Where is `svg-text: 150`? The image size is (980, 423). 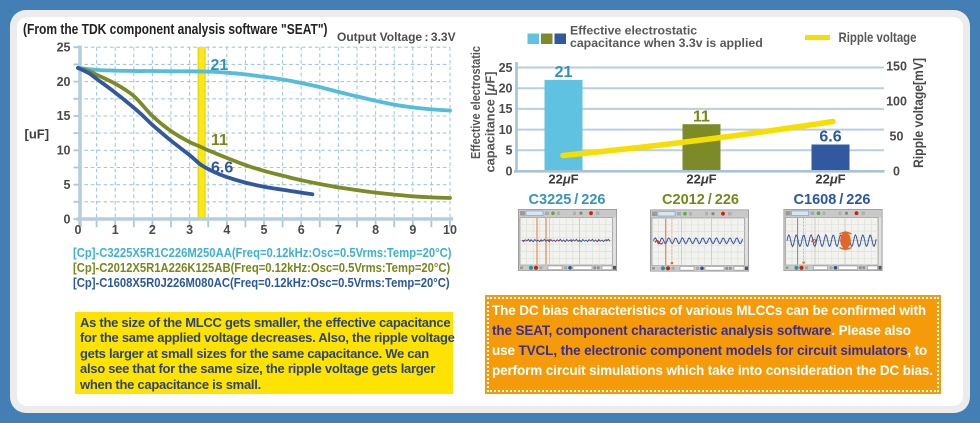
svg-text: 150 is located at coordinates (896, 67).